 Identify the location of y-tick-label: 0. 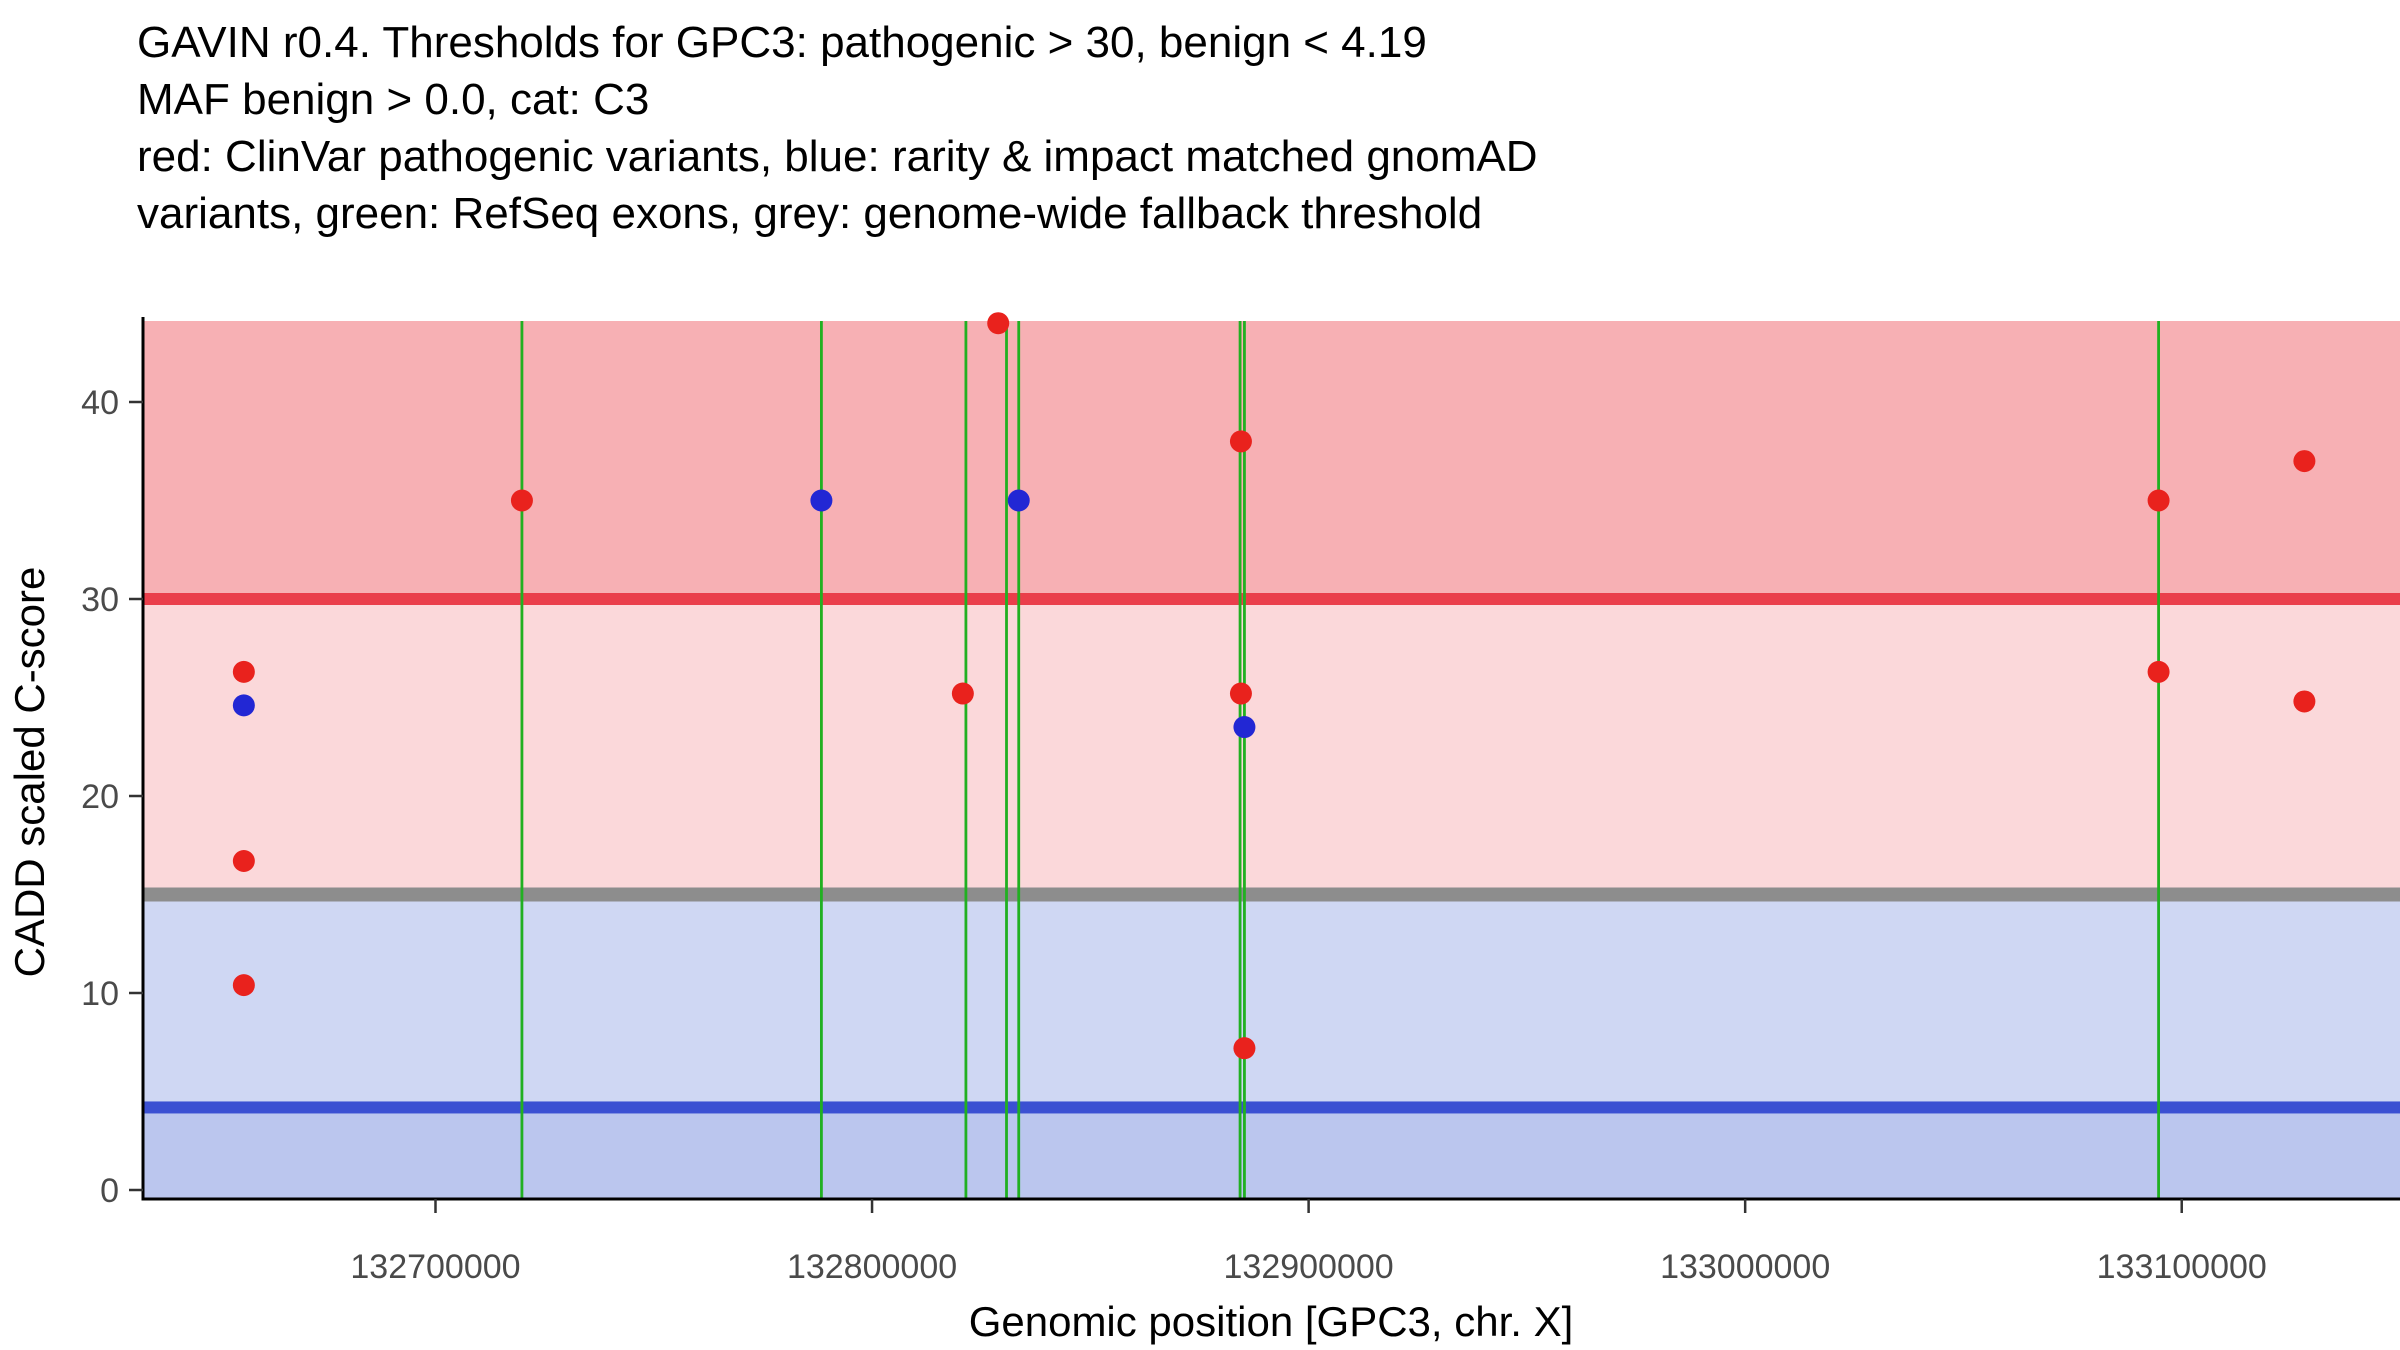
(109, 1191).